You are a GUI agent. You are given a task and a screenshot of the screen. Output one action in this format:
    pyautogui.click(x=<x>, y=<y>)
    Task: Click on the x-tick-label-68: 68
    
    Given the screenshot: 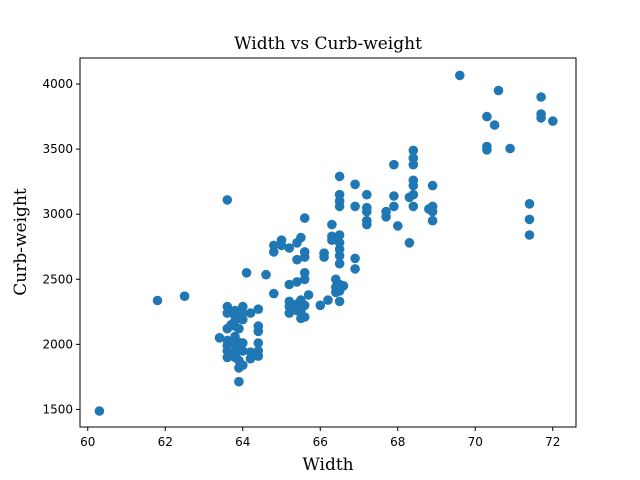 What is the action you would take?
    pyautogui.click(x=397, y=442)
    